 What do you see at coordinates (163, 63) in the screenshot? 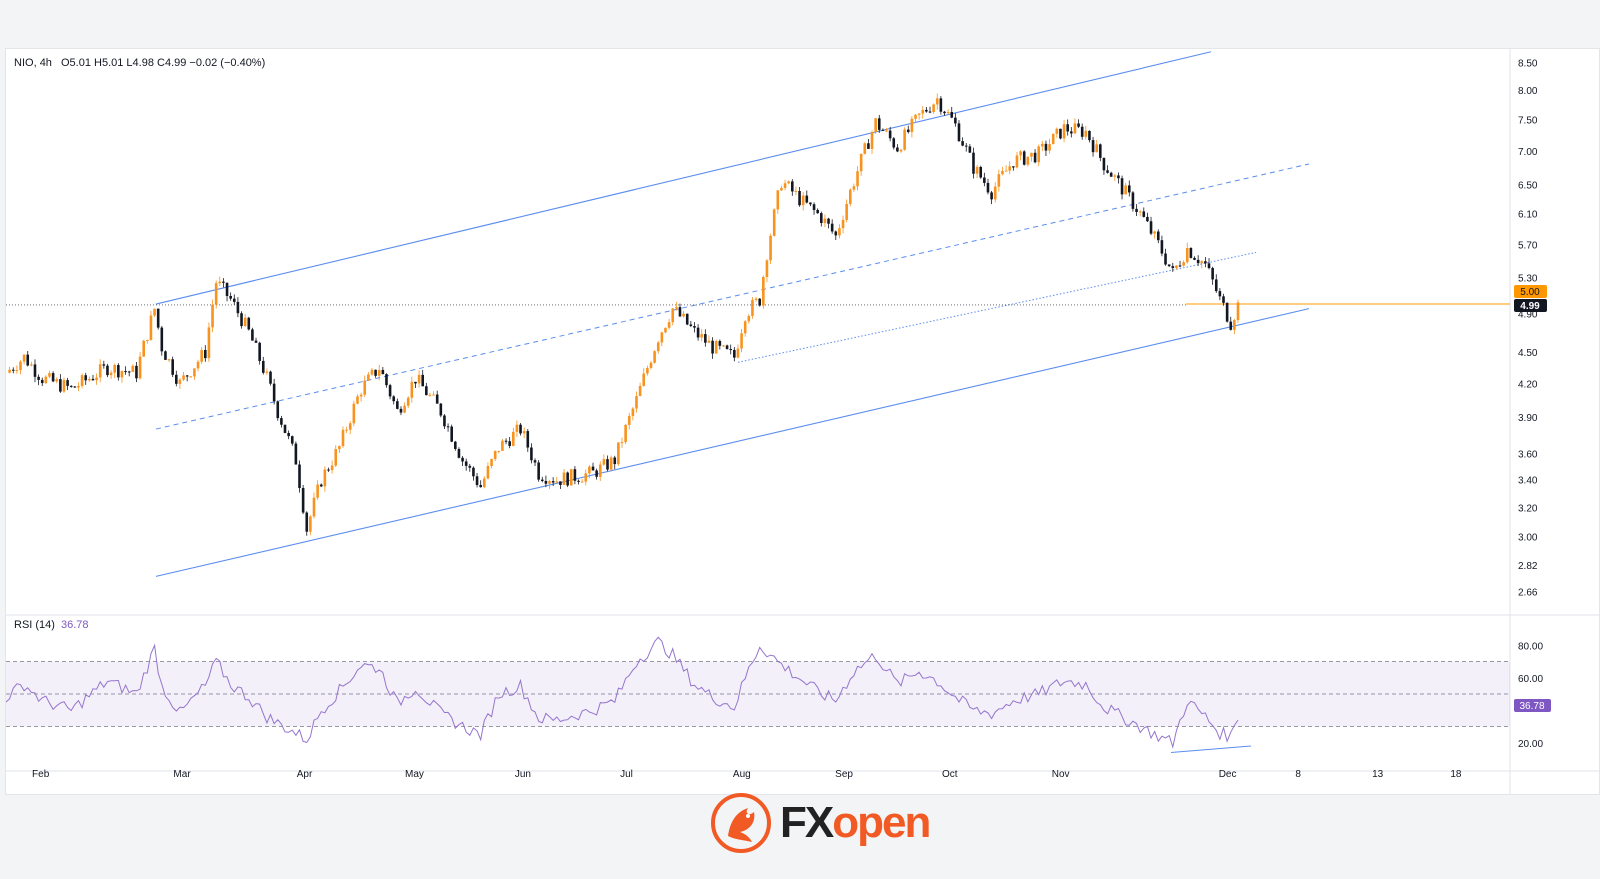
I see `legend-ohlc: O5.01 H5.01 L4.98 C4.99 −0.02 (−0.40%)` at bounding box center [163, 63].